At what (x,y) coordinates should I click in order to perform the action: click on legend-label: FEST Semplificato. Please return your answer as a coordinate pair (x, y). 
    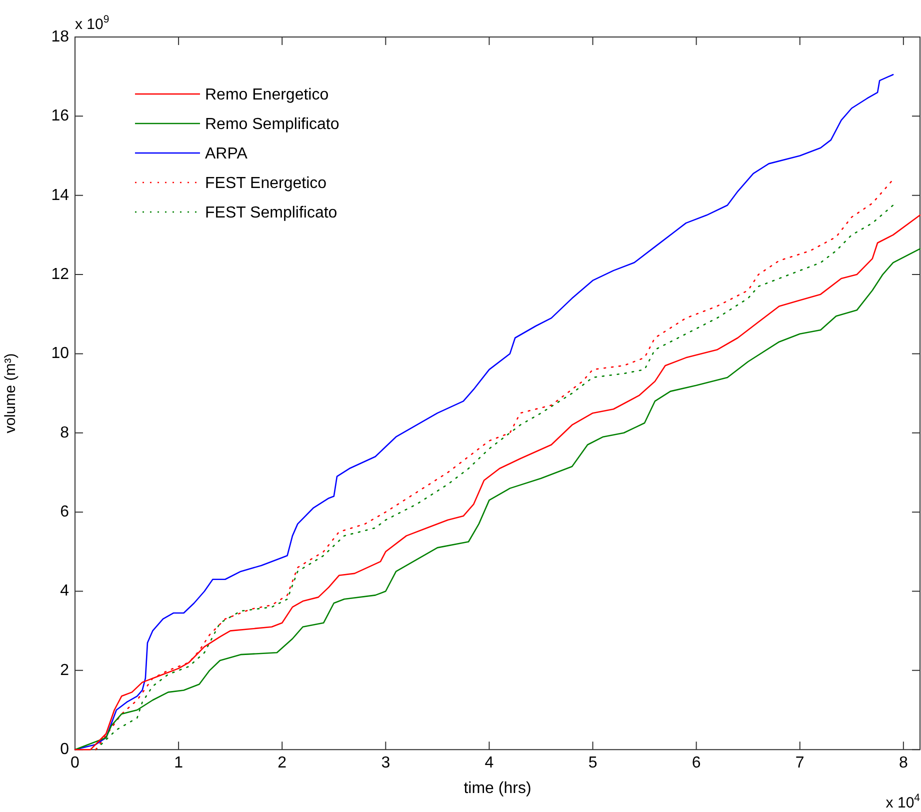
    Looking at the image, I should click on (271, 213).